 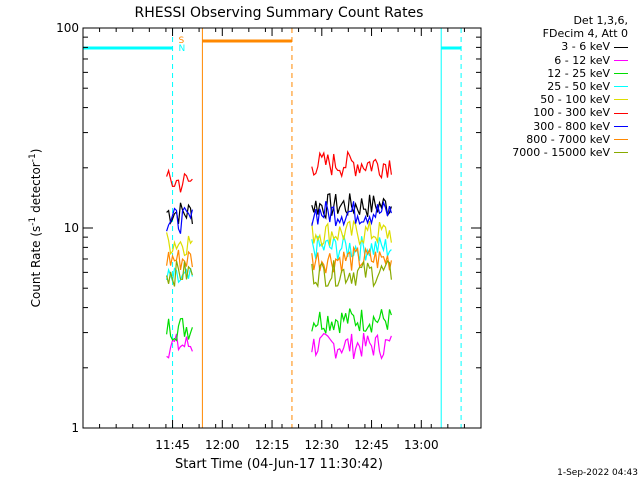 What do you see at coordinates (597, 473) in the screenshot?
I see `timestamp: 1-Sep-2022 04:43` at bounding box center [597, 473].